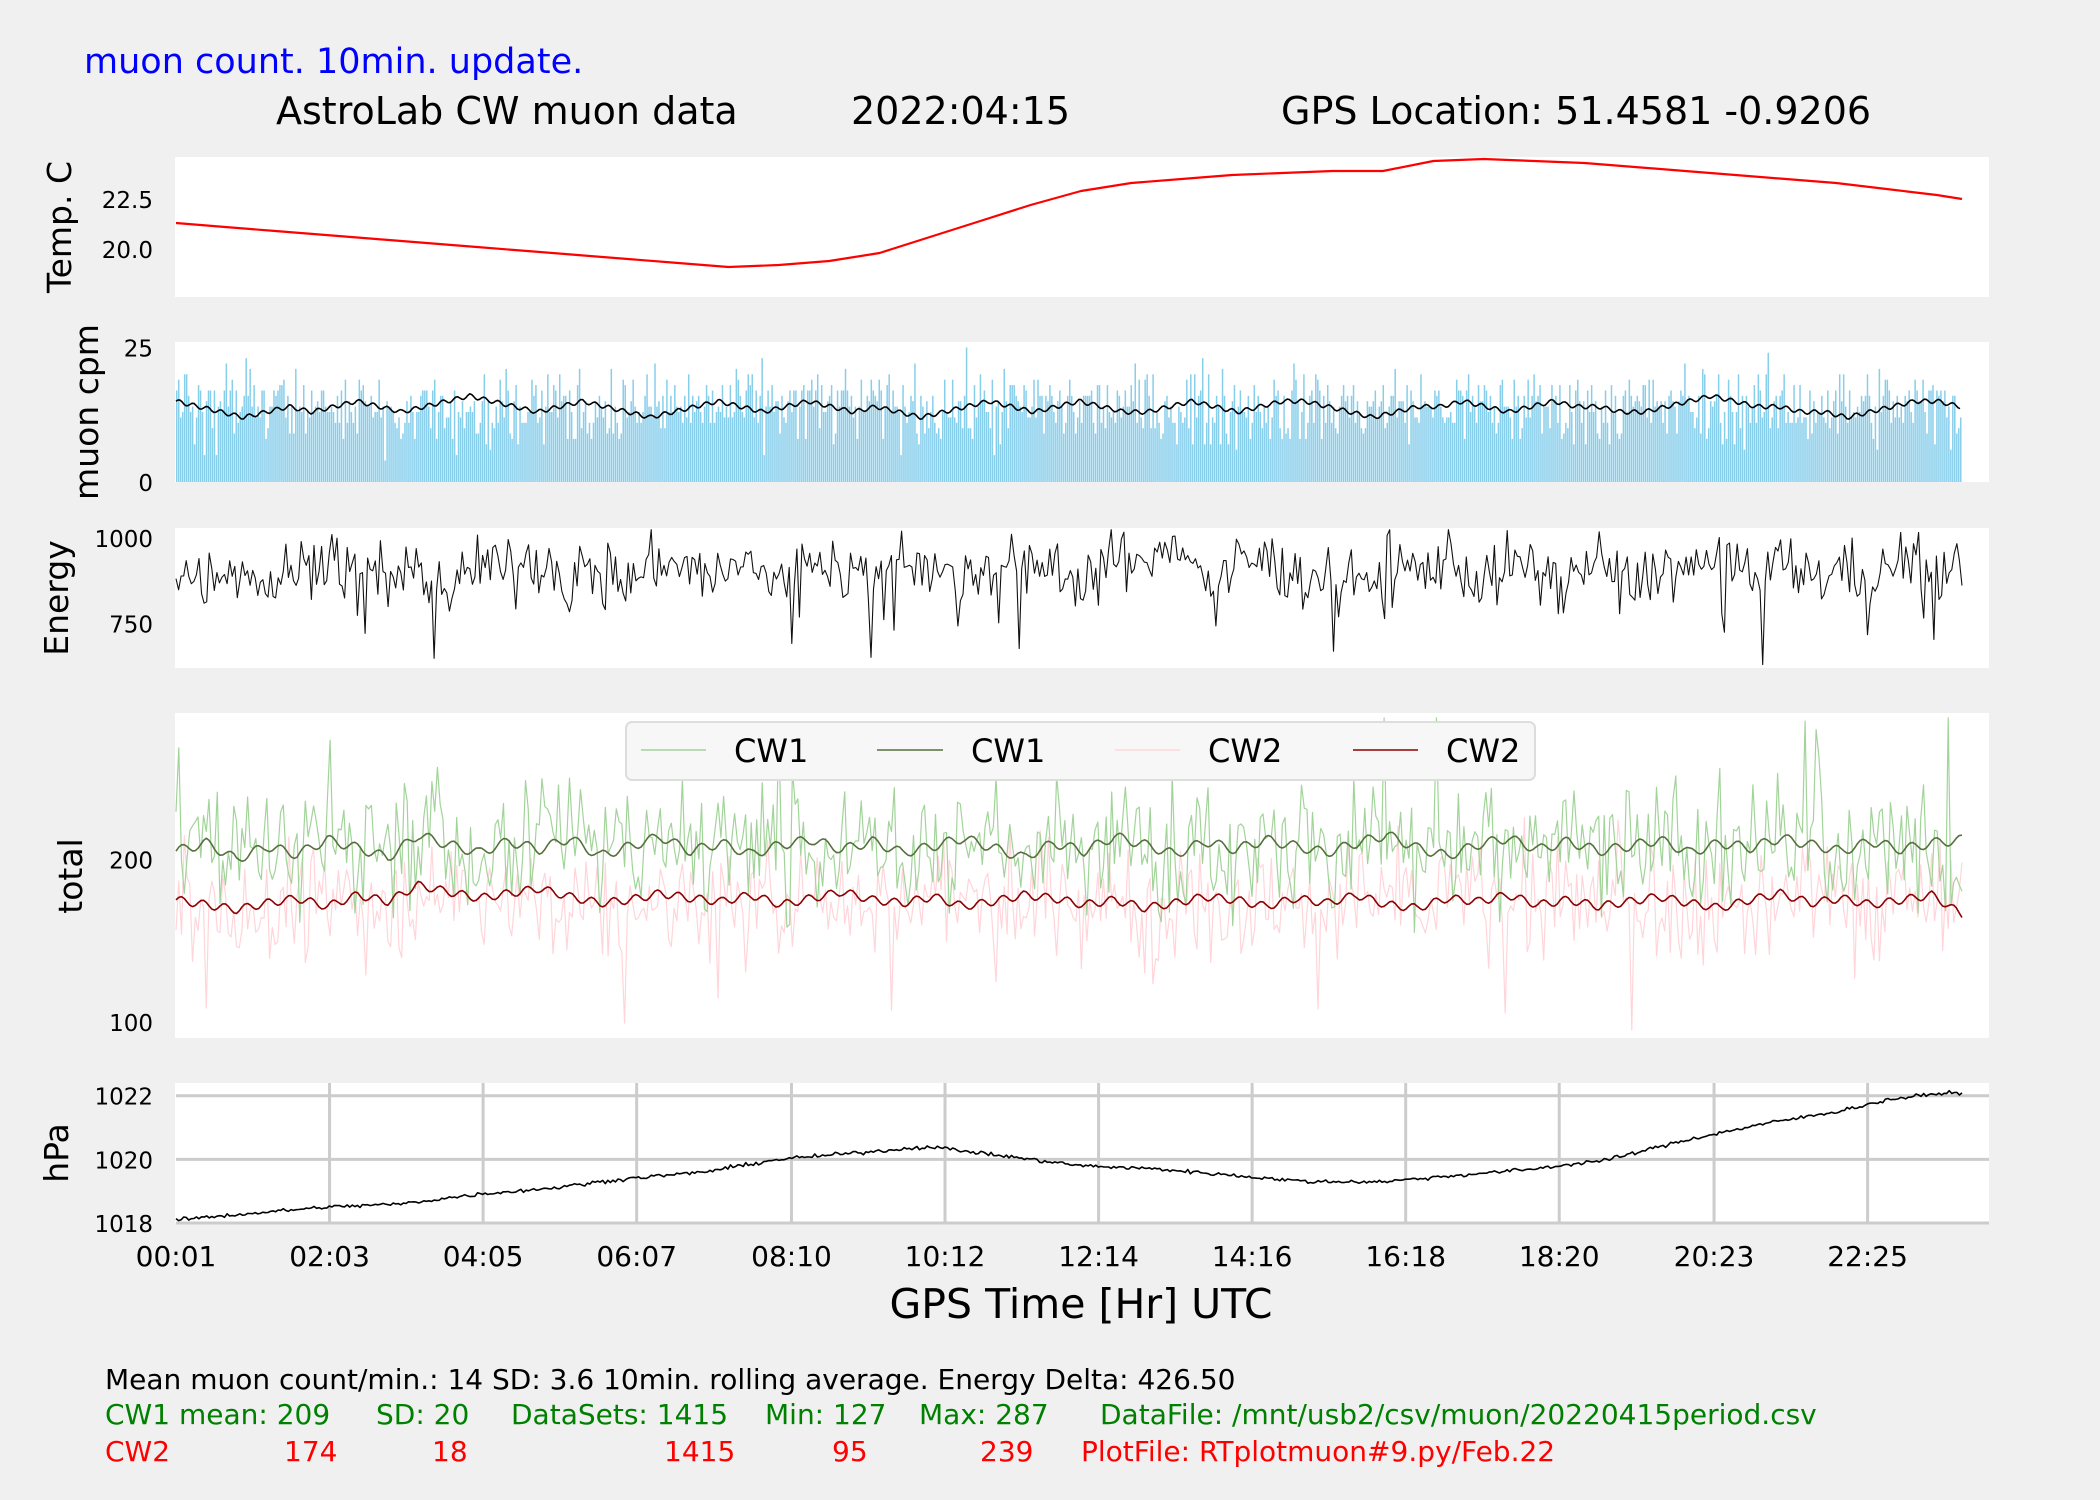 The width and height of the screenshot is (2100, 1500). I want to click on cw2-min: 95, so click(850, 1451).